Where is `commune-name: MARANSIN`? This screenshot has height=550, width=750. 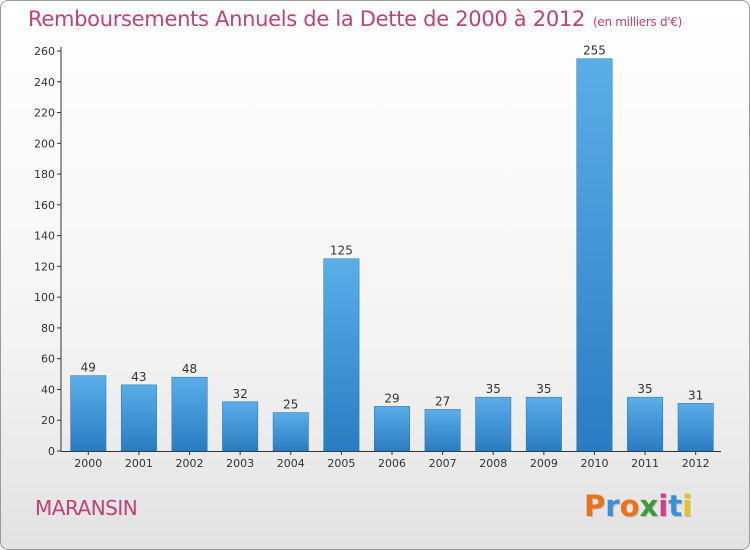 commune-name: MARANSIN is located at coordinates (86, 508).